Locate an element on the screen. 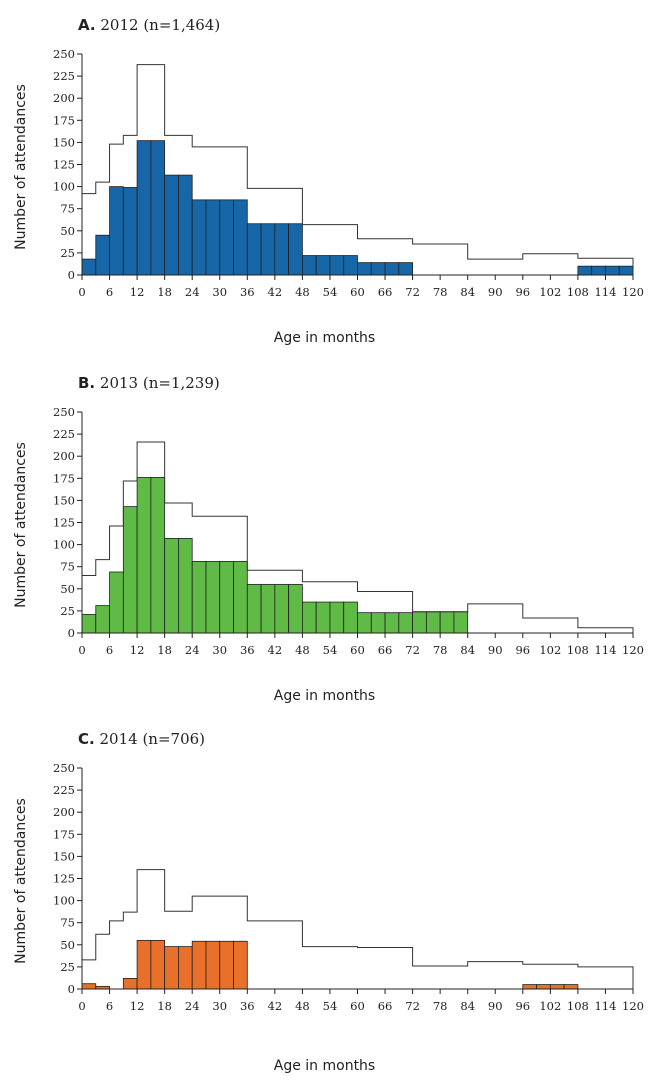  x-tick-label: 108 is located at coordinates (578, 1006).